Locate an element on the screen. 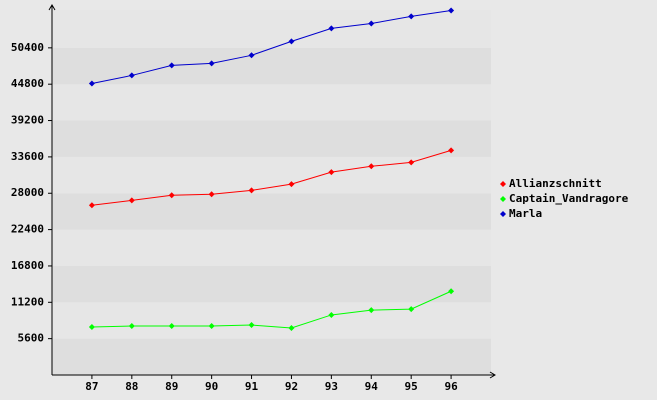 Image resolution: width=657 pixels, height=400 pixels. y-tick-label: 16800 is located at coordinates (27, 265).